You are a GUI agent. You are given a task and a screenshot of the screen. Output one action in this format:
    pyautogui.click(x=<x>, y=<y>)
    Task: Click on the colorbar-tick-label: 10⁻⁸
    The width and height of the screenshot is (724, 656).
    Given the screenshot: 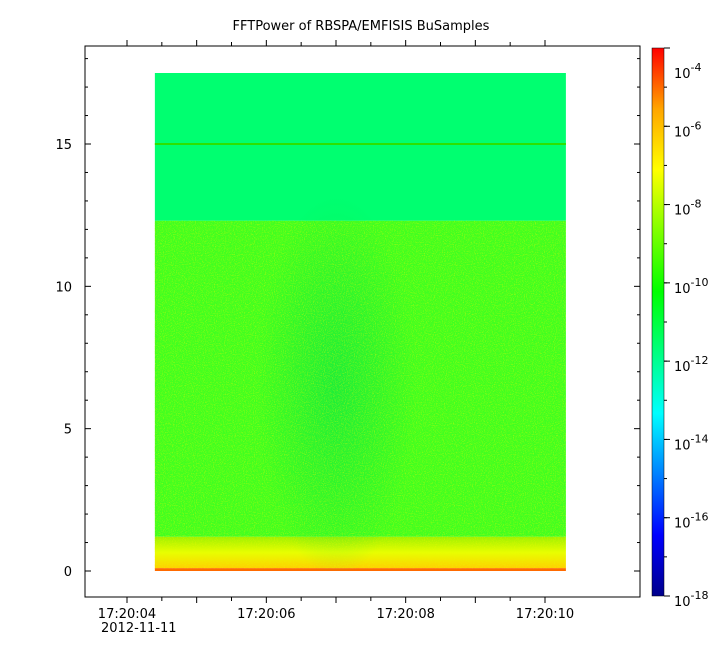 What is the action you would take?
    pyautogui.click(x=688, y=208)
    